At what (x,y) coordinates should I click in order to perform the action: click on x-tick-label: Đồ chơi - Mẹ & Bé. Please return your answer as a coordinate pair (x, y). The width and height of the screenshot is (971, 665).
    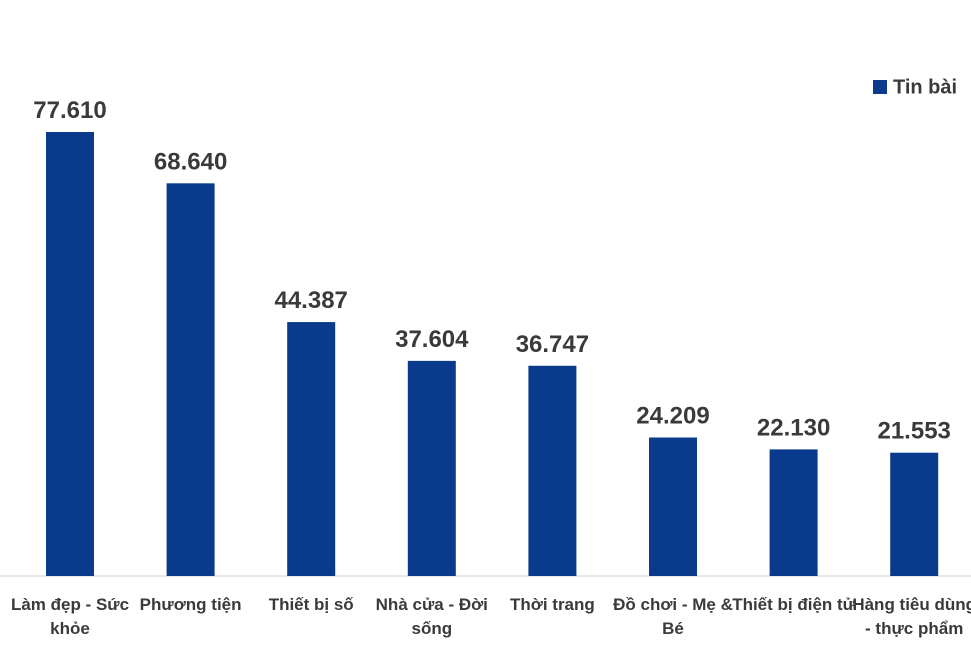
    Looking at the image, I should click on (673, 616).